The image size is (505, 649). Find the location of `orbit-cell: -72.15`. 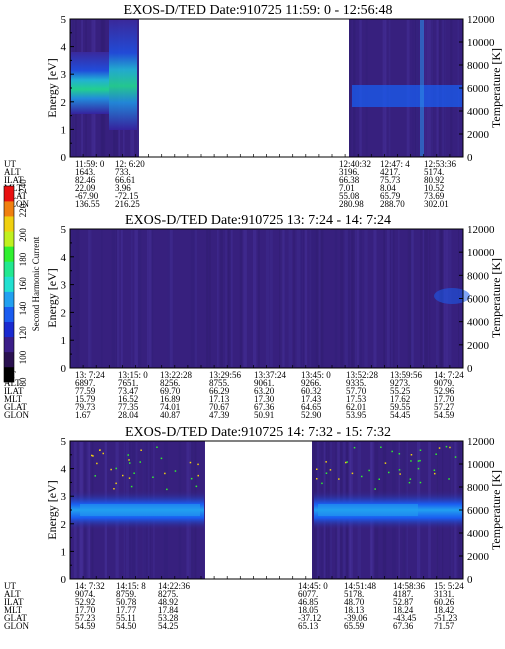

orbit-cell: -72.15 is located at coordinates (127, 196).